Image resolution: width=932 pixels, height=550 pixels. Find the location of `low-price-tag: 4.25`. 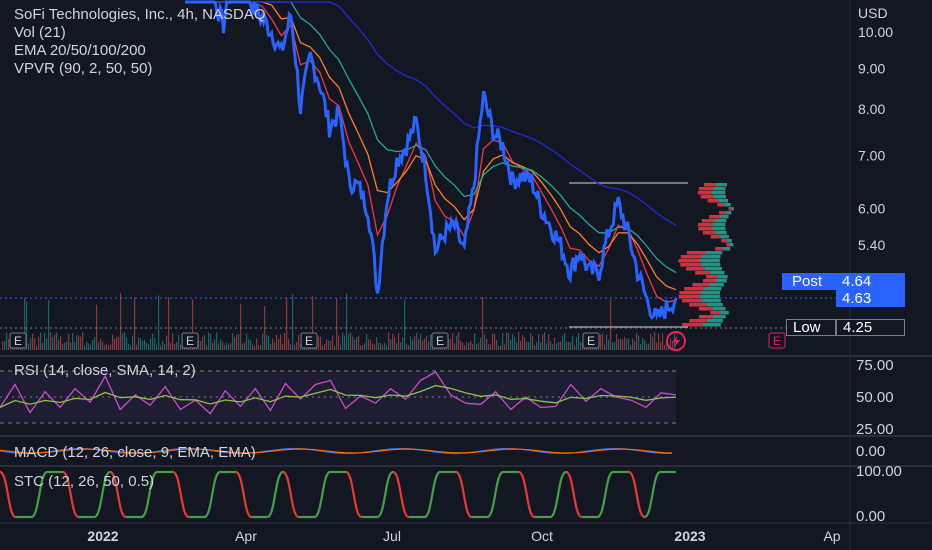

low-price-tag: 4.25 is located at coordinates (870, 327).